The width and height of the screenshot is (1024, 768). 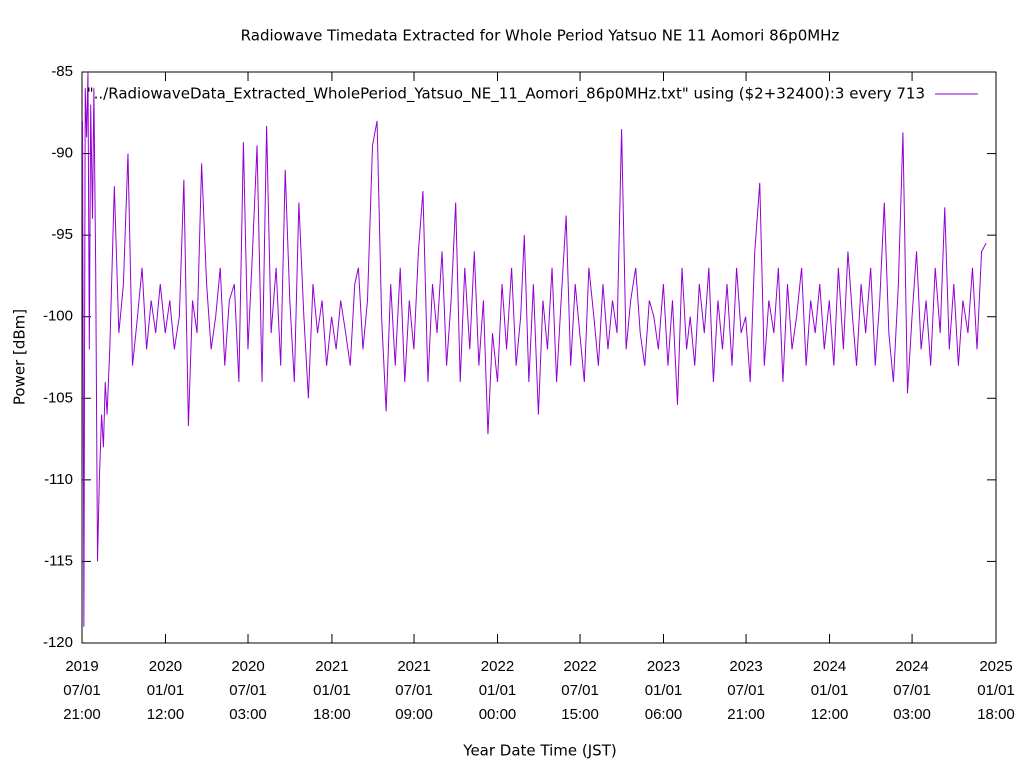 What do you see at coordinates (58, 479) in the screenshot?
I see `y-tick-label: -110` at bounding box center [58, 479].